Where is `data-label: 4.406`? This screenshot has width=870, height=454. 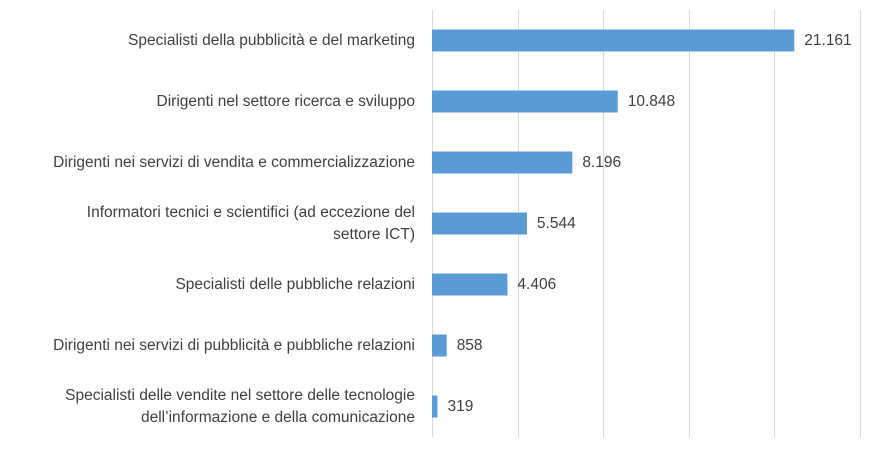 data-label: 4.406 is located at coordinates (536, 284).